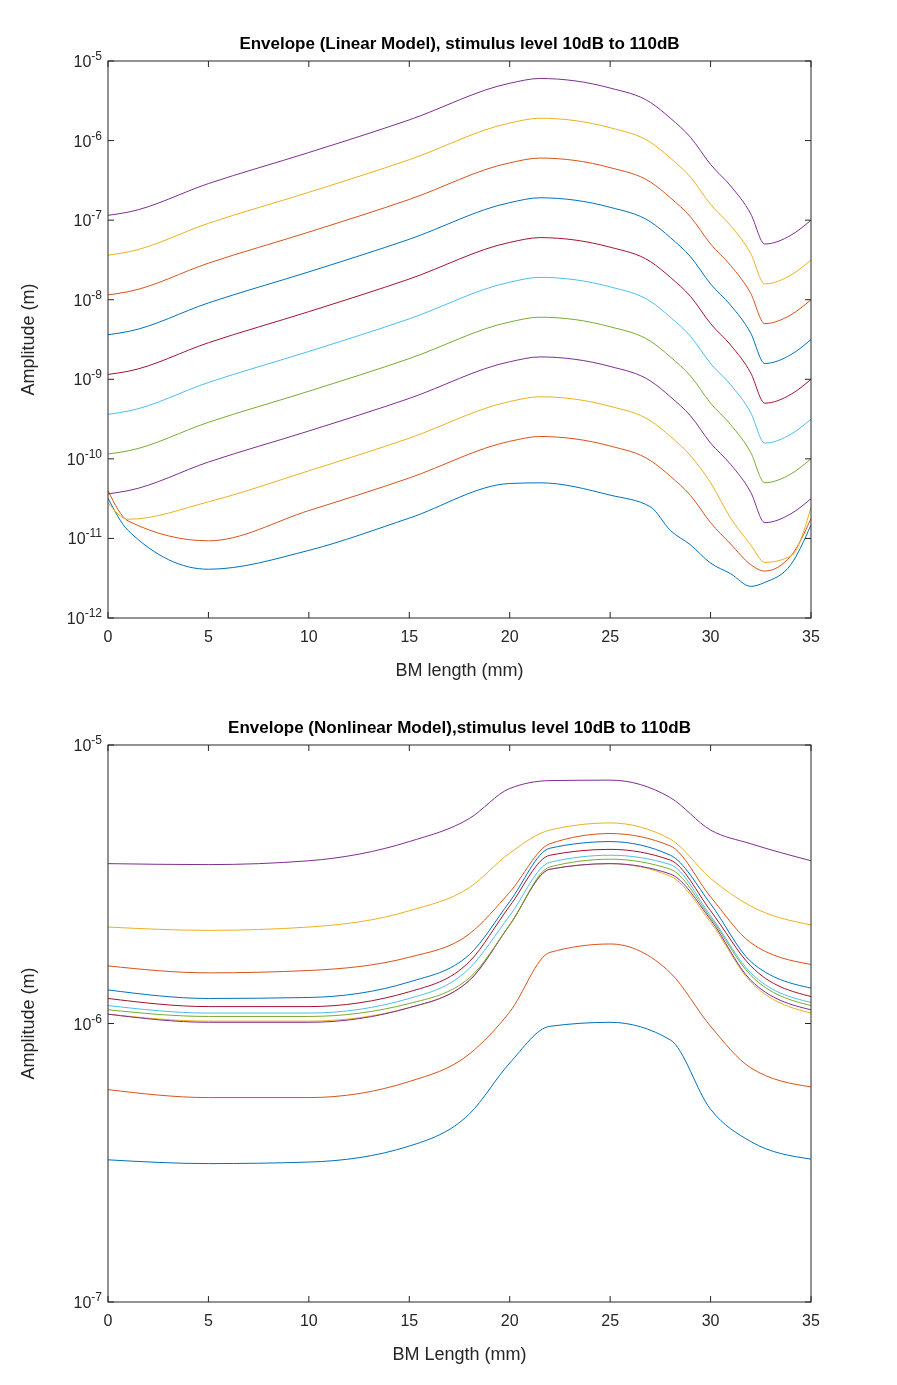 The image size is (897, 1385). Describe the element at coordinates (84, 457) in the screenshot. I see `y-tick-label: 10$^{-10}$` at that location.